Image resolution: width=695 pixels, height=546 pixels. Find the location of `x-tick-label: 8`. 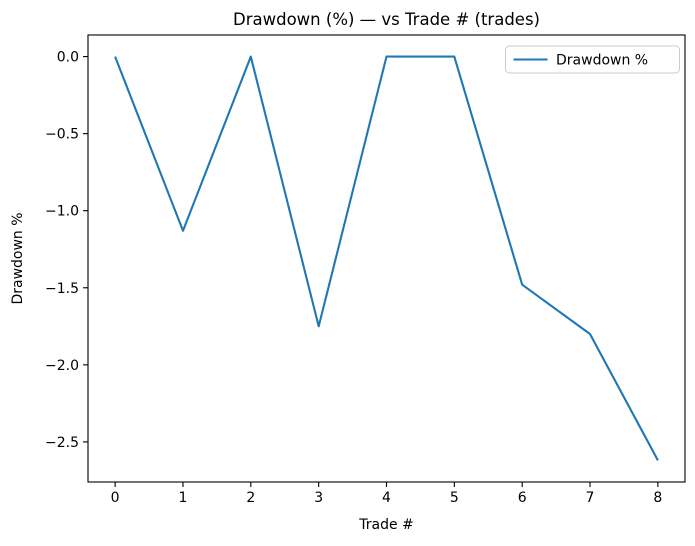

x-tick-label: 8 is located at coordinates (657, 498).